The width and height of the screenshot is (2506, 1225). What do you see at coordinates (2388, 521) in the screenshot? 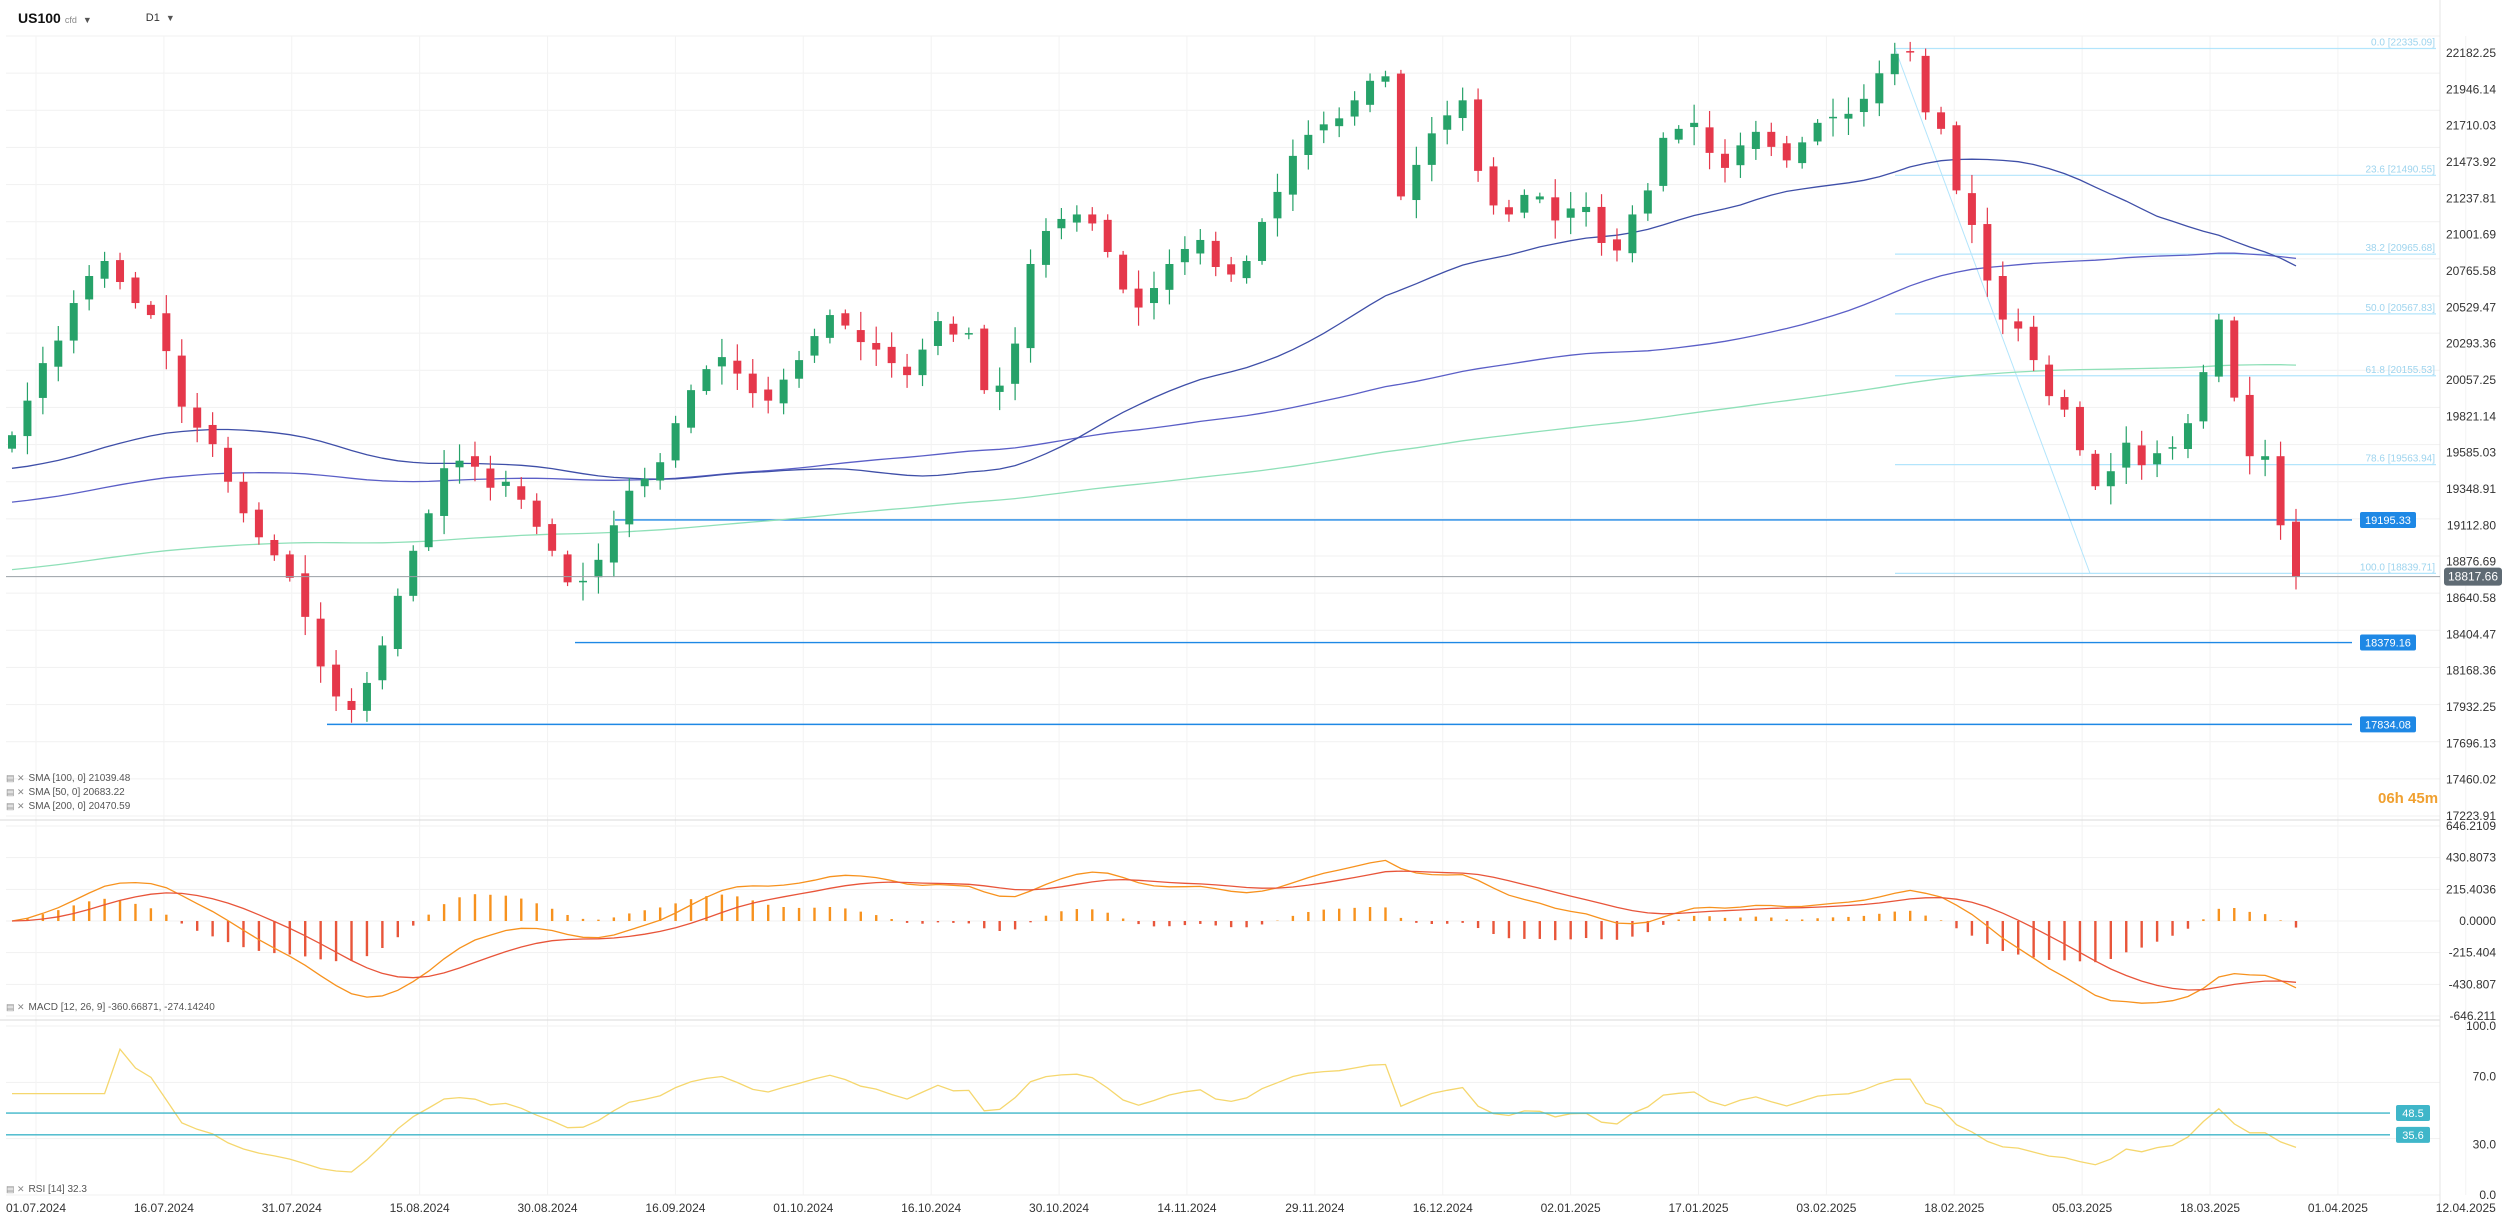
I see `price-level-tag-label: 19195.33` at bounding box center [2388, 521].